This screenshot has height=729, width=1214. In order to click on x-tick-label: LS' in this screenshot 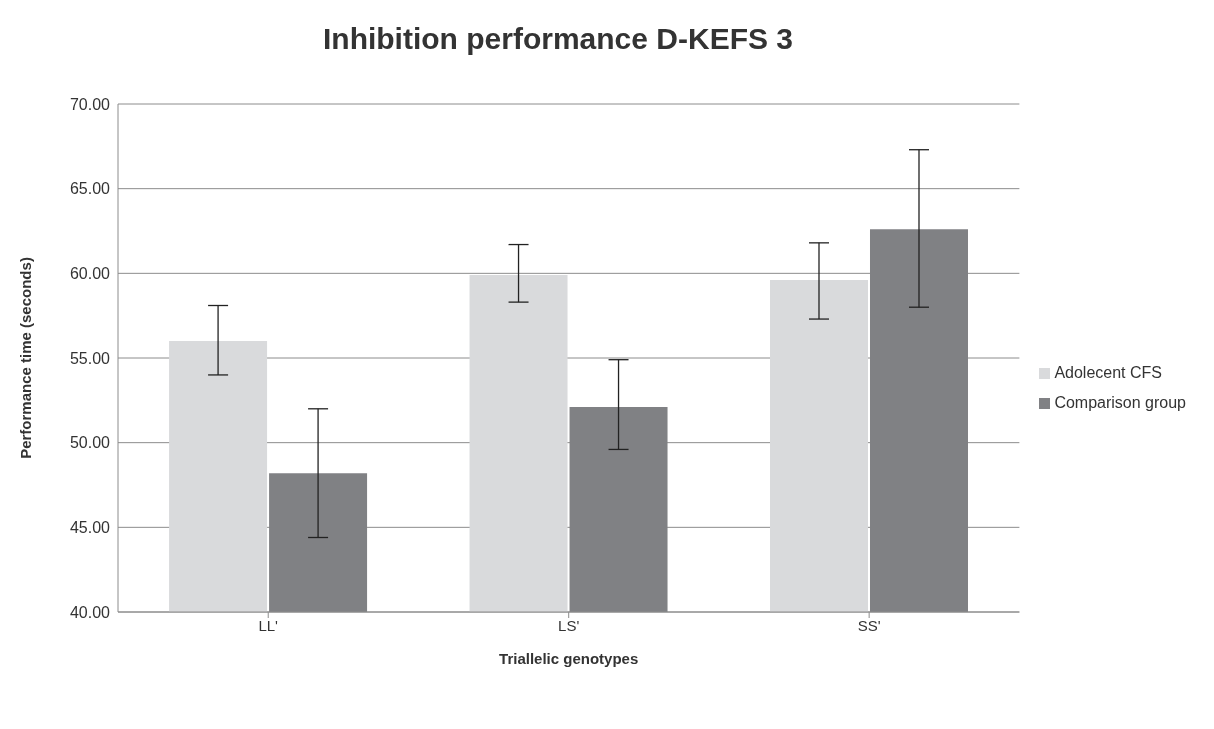, I will do `click(569, 625)`.